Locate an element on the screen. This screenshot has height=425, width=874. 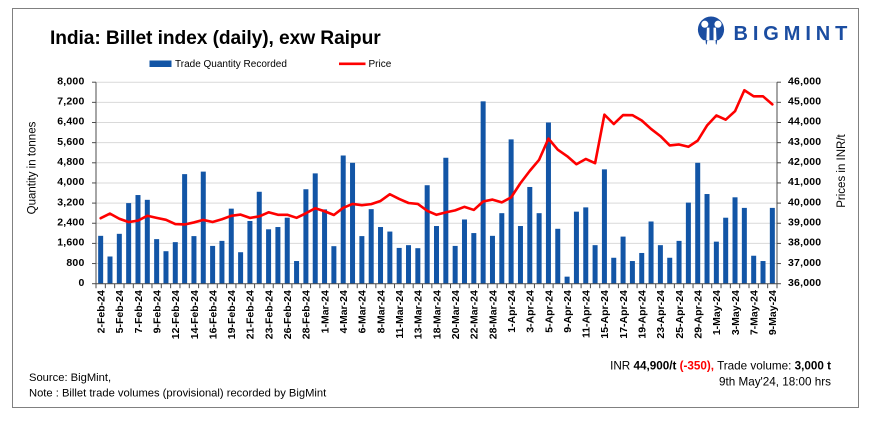
svg-text: 19-Feb-24 is located at coordinates (232, 314).